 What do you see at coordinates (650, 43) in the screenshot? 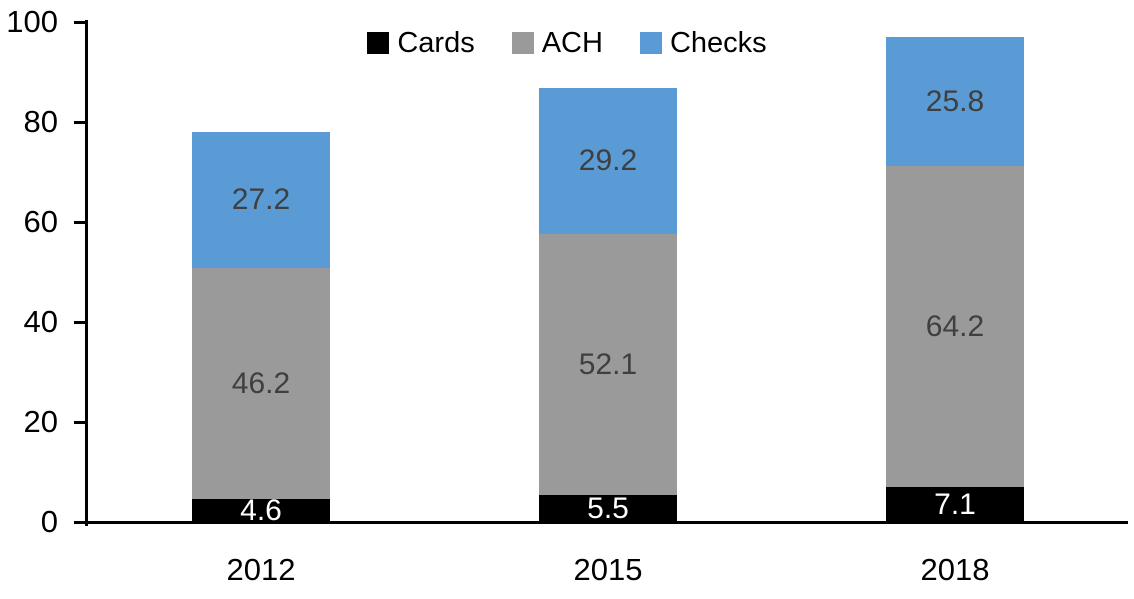
I see `legend-marker-checks-icon` at bounding box center [650, 43].